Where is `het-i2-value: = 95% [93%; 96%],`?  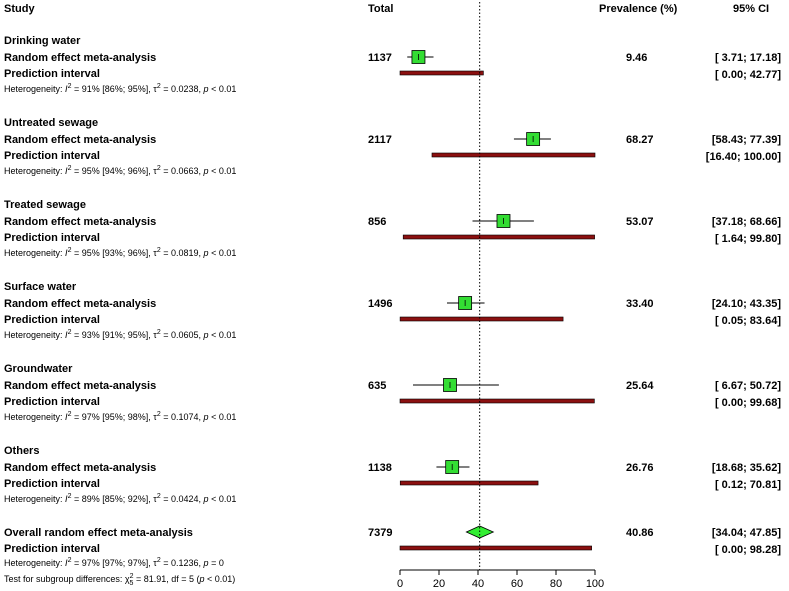
het-i2-value: = 95% [93%; 96%], is located at coordinates (112, 253).